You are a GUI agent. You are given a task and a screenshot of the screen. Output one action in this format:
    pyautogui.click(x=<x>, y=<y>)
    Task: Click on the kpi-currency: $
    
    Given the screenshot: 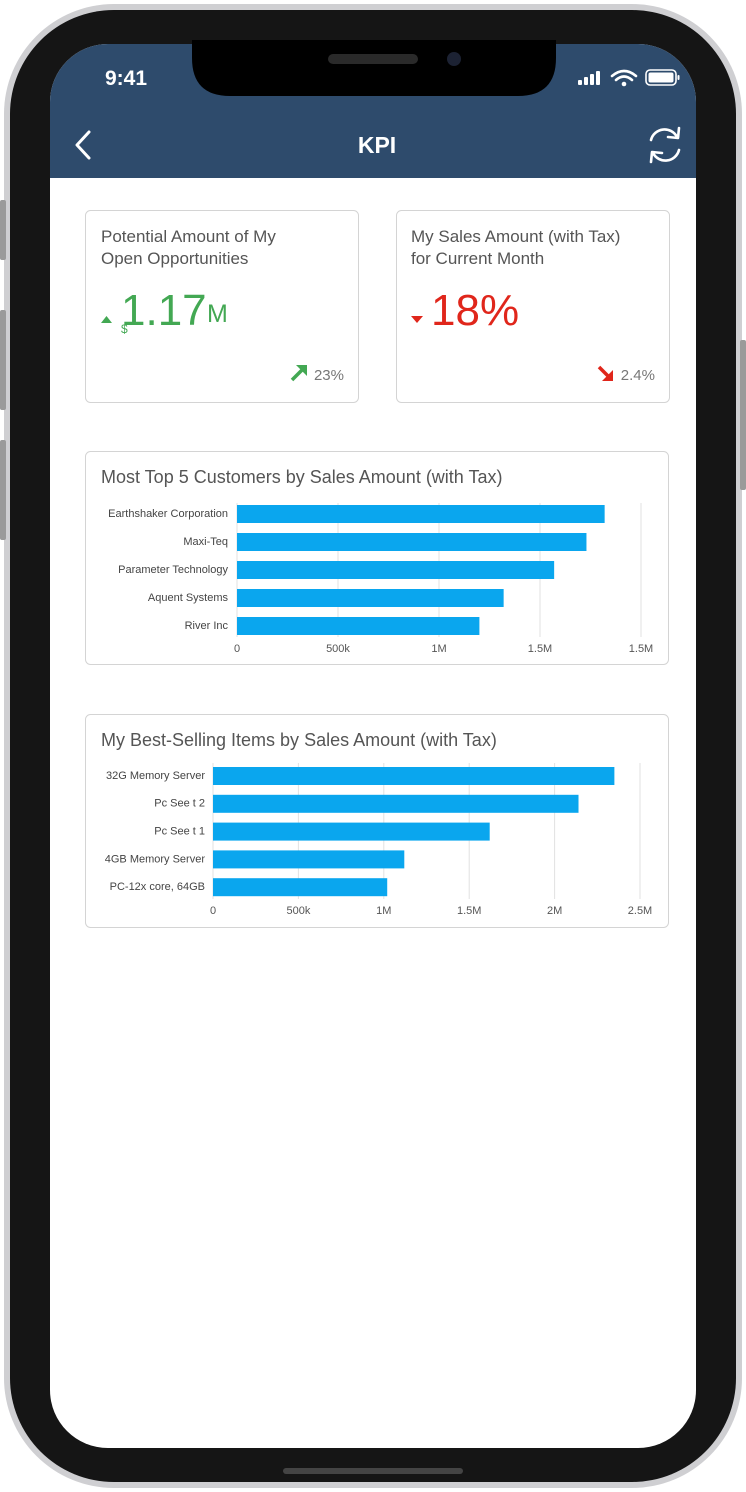 What is the action you would take?
    pyautogui.click(x=124, y=329)
    